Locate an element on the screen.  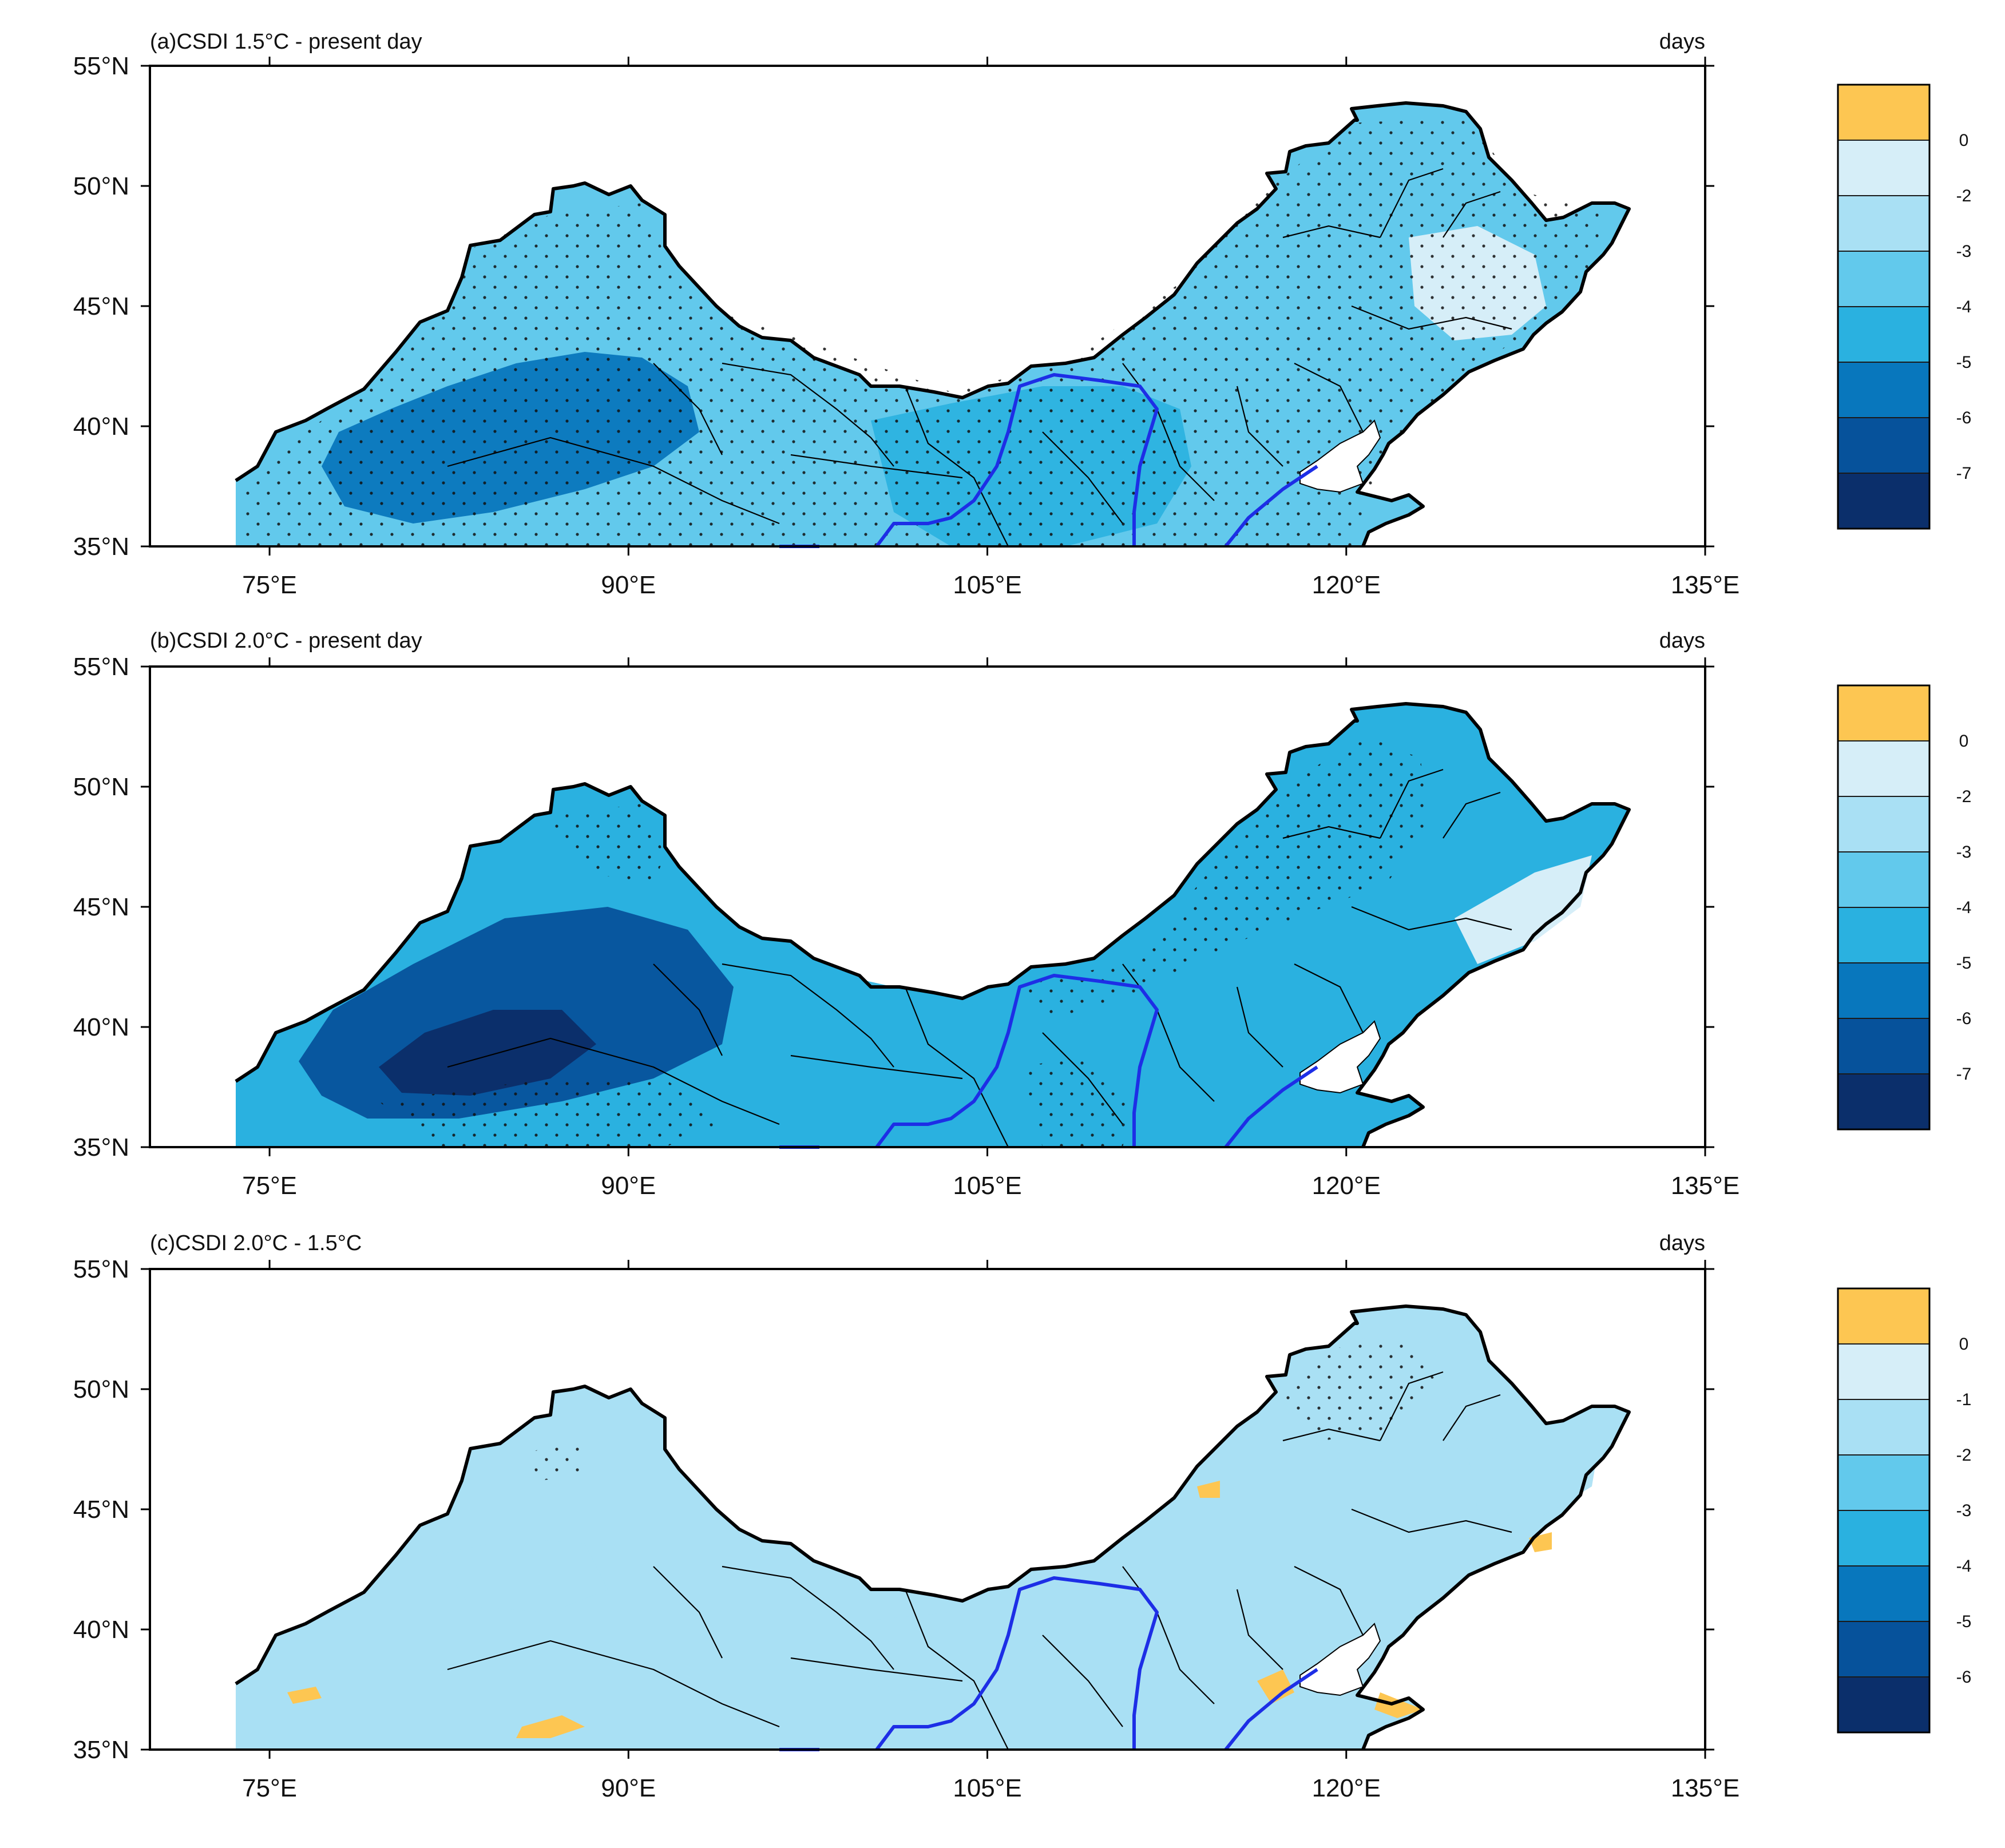
panel-b-significance-stipple is located at coordinates (905, 941).